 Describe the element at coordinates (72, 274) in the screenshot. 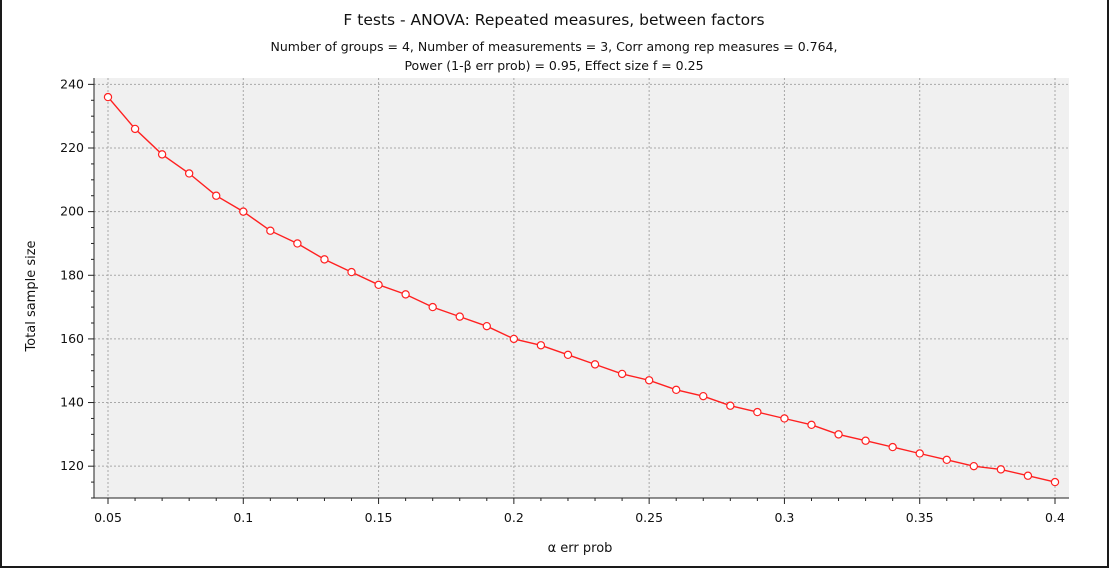

I see `y-tick-label: 180` at that location.